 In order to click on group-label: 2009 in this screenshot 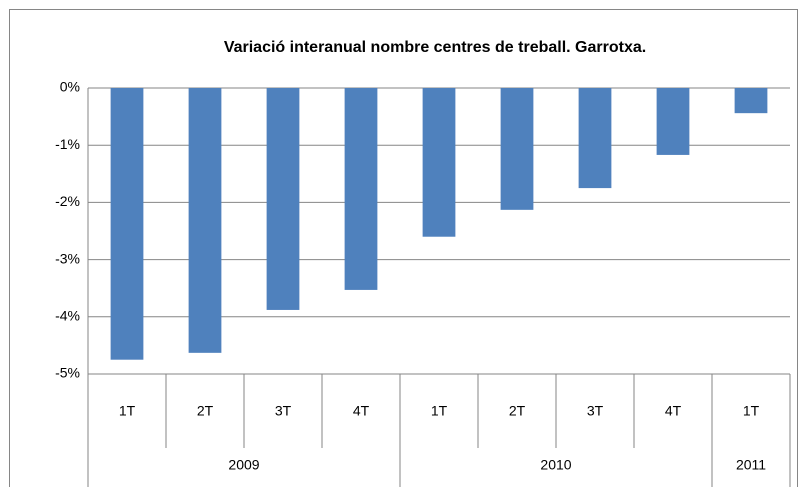, I will do `click(243, 465)`.